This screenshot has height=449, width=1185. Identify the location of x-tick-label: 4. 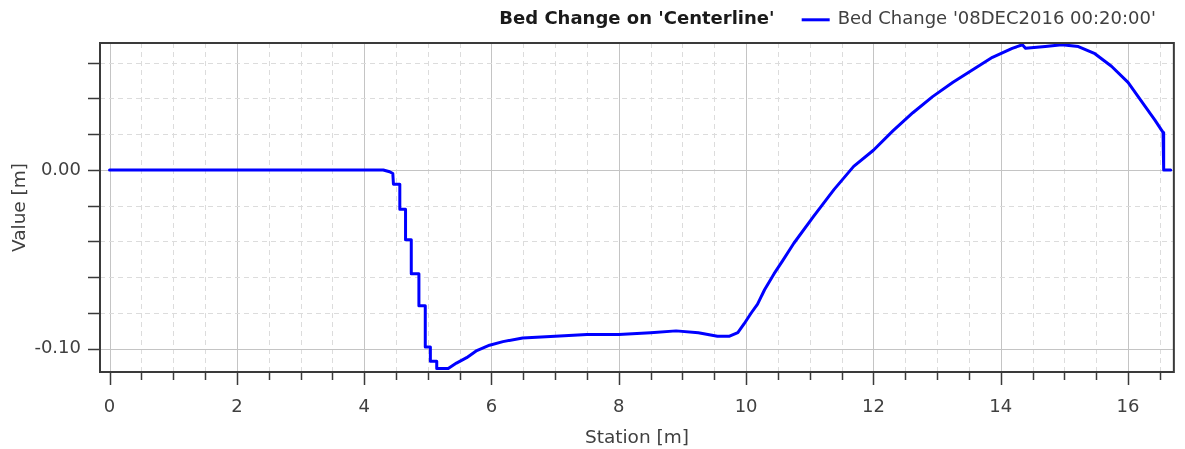
(364, 406).